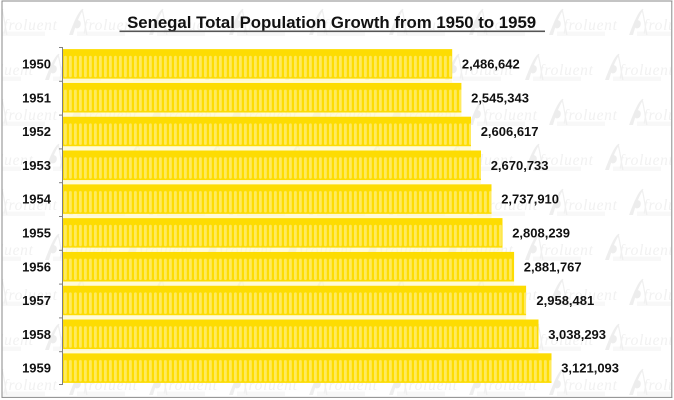 This screenshot has height=400, width=674. Describe the element at coordinates (510, 131) in the screenshot. I see `svg-text: 2,606,617` at that location.